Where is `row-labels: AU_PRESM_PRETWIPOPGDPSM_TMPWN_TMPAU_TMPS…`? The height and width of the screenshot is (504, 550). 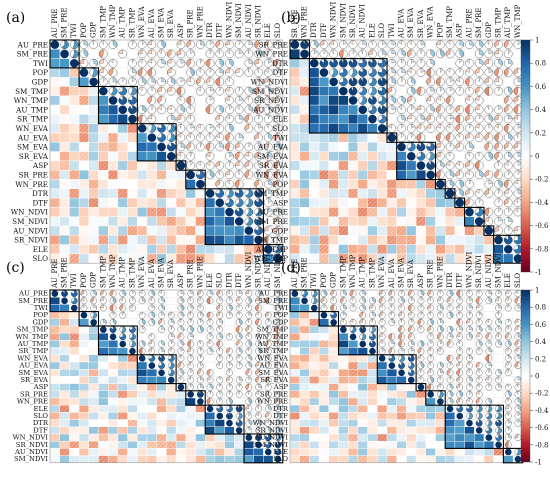
row-labels: AU_PRESM_PRETWIPOPGDPSM_TMPWN_TMPAU_TMPS… is located at coordinates (30, 151).